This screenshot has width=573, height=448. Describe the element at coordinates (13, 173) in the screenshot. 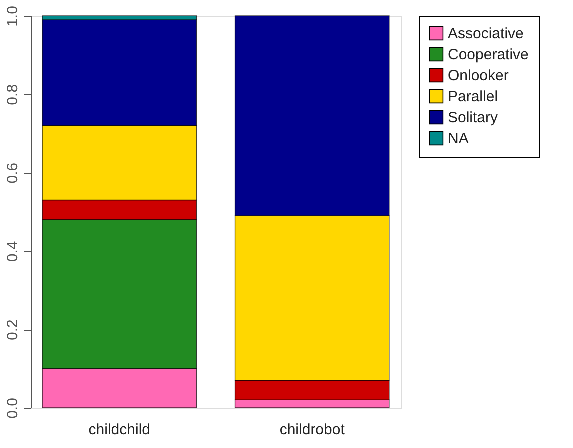

I see `y-tick-label: 0.6` at that location.